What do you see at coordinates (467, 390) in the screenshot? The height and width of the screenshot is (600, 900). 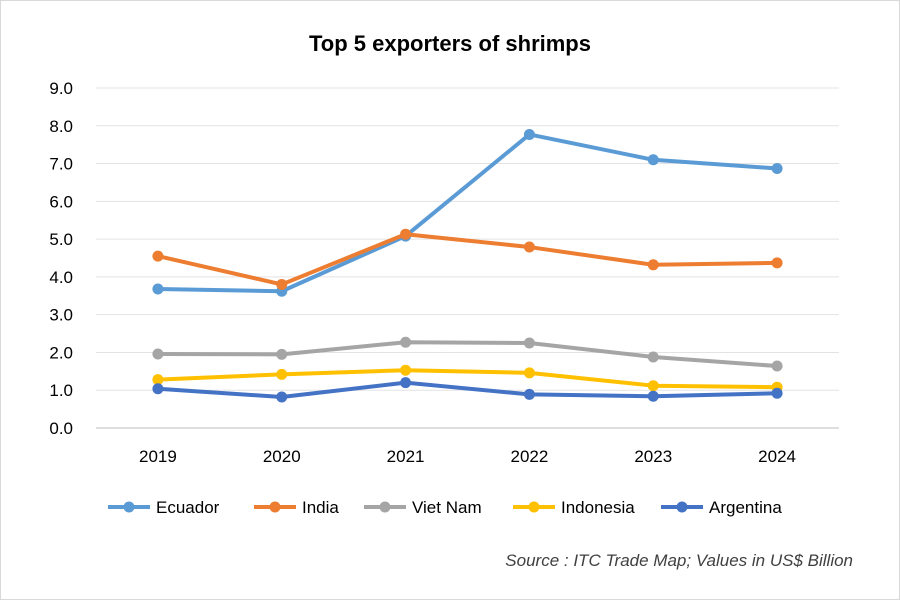 I see `series-line-argentina` at bounding box center [467, 390].